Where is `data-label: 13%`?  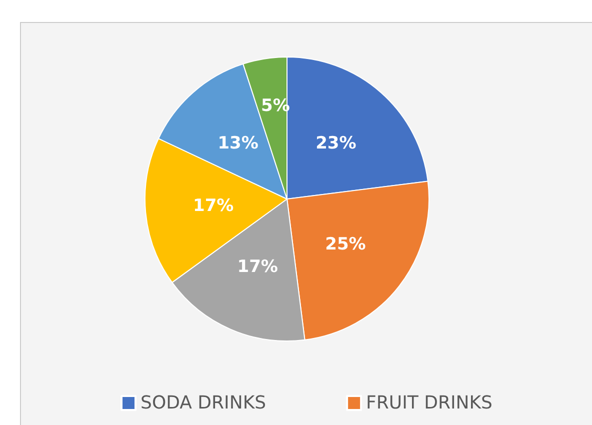
data-label: 13% is located at coordinates (238, 143).